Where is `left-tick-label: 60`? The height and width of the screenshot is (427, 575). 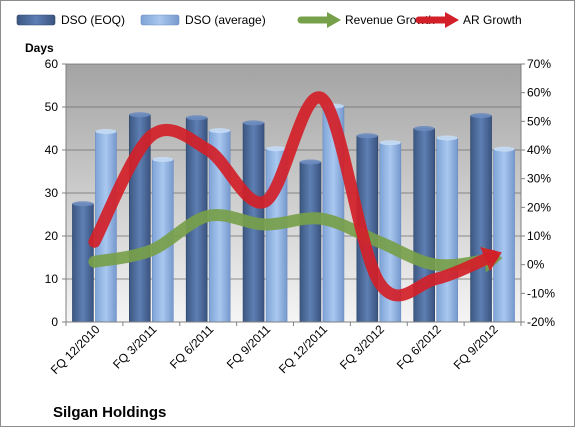 left-tick-label: 60 is located at coordinates (52, 64).